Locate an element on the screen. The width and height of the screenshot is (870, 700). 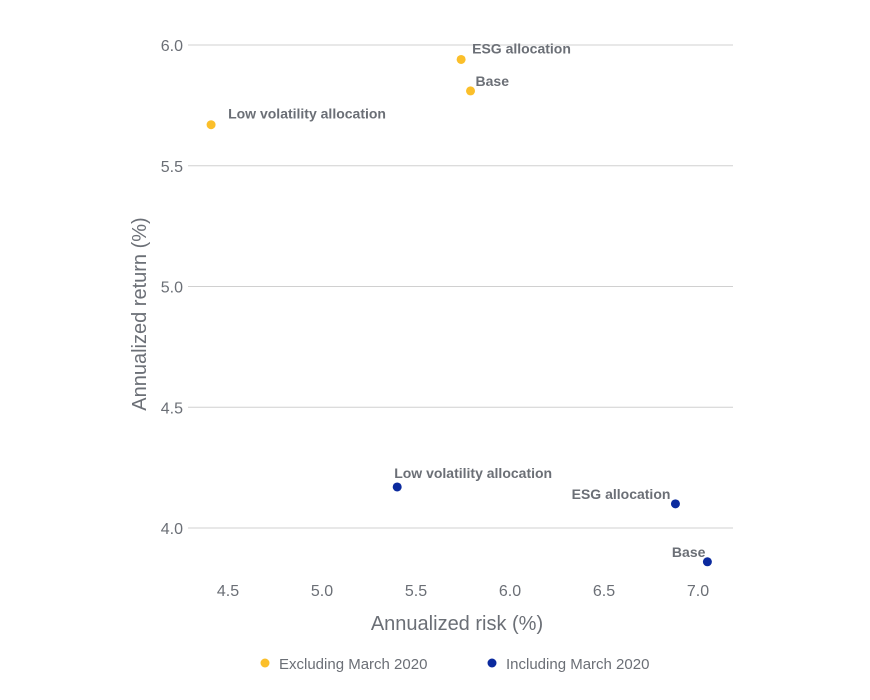
x-tick-label: 7.0 is located at coordinates (698, 591).